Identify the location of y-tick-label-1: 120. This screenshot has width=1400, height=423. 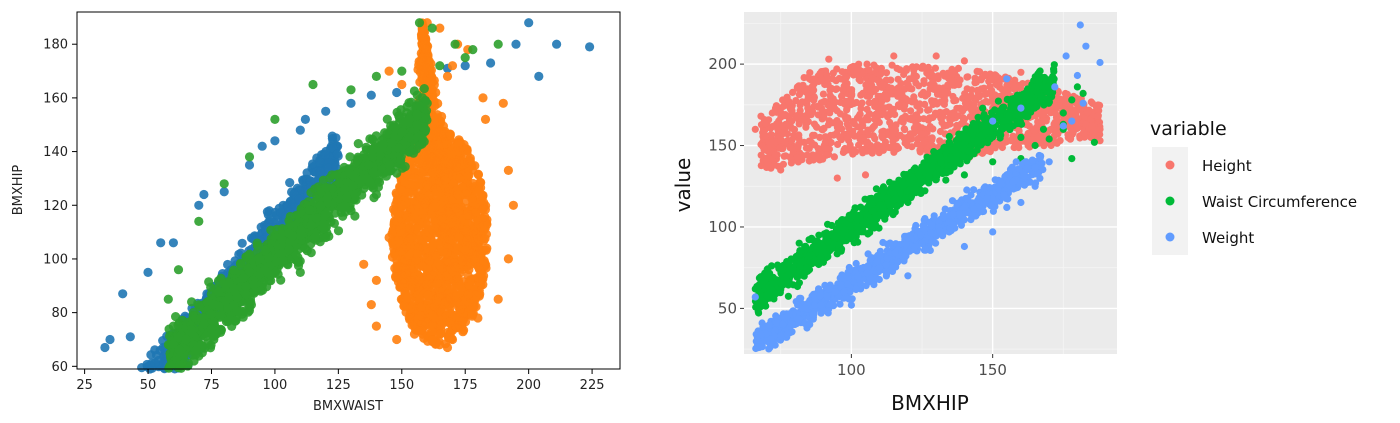
(55, 206).